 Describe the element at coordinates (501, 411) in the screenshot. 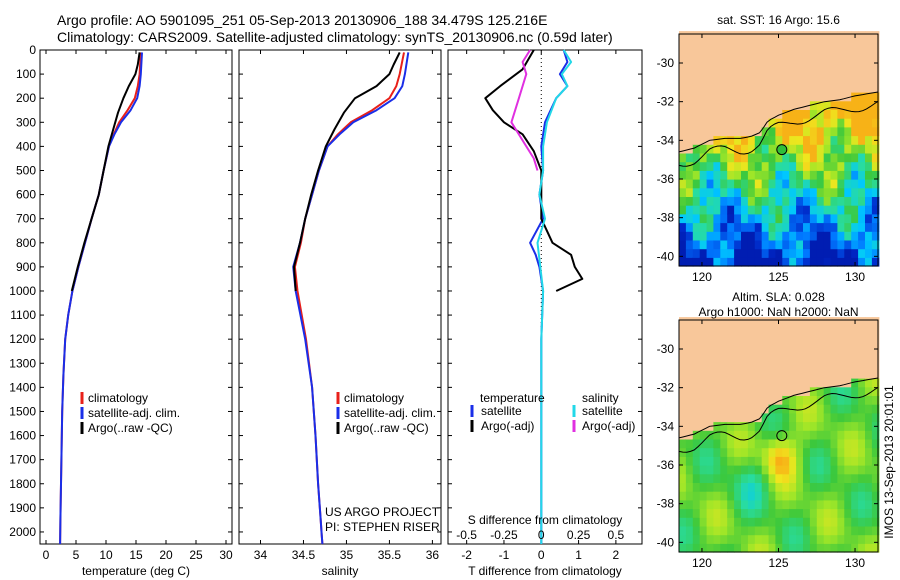

I see `legend-label: satellite` at that location.